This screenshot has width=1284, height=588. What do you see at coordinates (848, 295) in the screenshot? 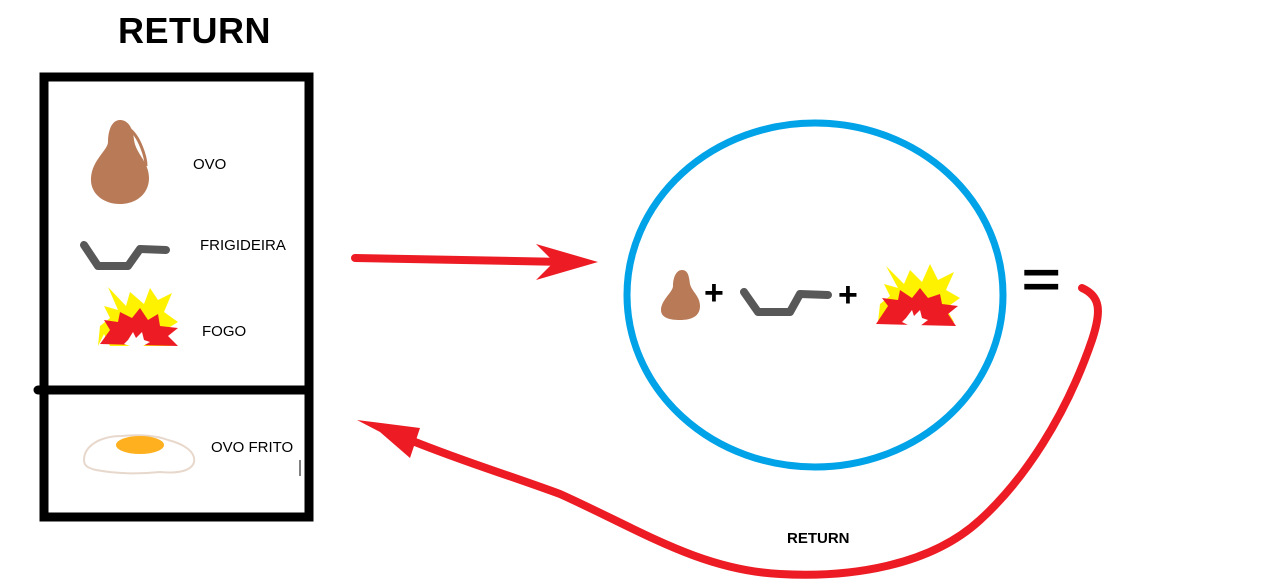
I see `plus-operator-2: +` at bounding box center [848, 295].